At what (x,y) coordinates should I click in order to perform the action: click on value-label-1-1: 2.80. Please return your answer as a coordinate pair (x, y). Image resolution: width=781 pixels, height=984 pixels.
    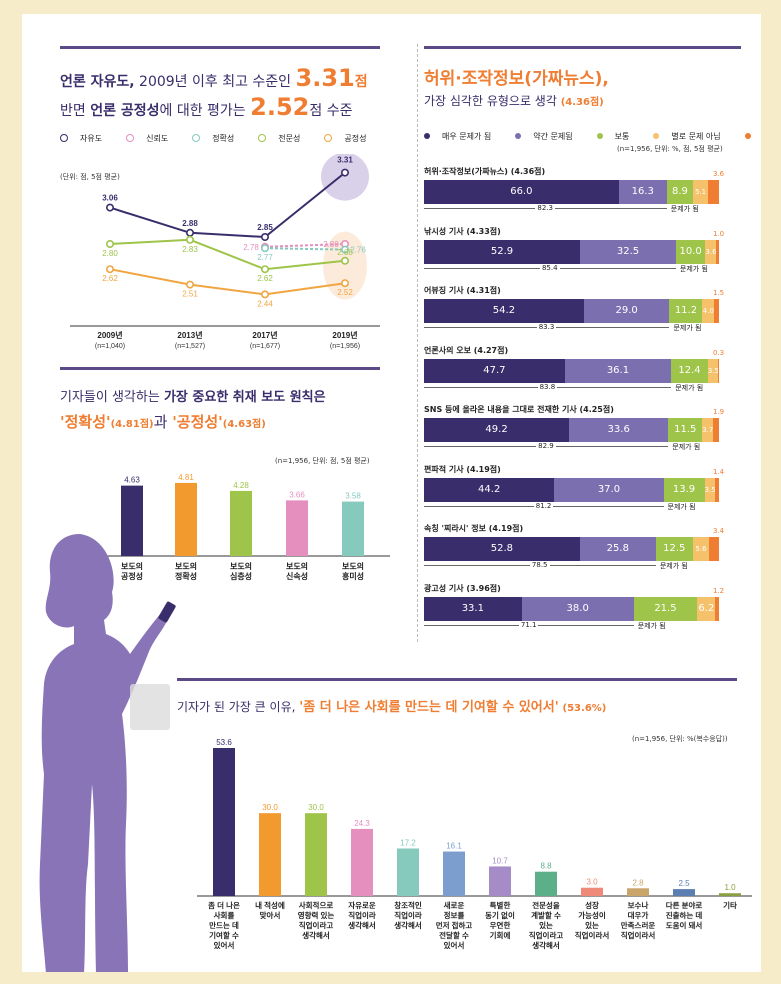
    Looking at the image, I should click on (331, 244).